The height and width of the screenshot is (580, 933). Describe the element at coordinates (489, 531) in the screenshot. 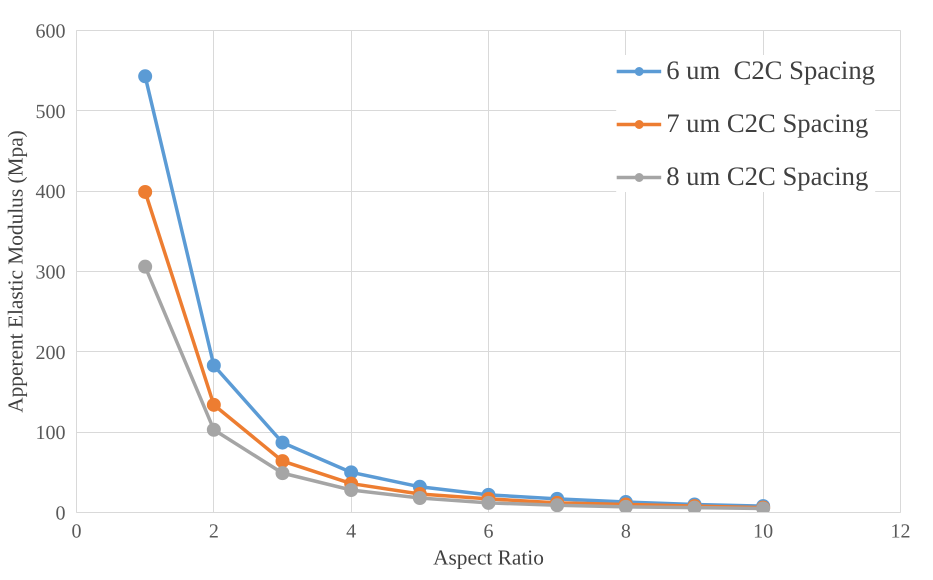

I see `x-tick-label: 6` at that location.